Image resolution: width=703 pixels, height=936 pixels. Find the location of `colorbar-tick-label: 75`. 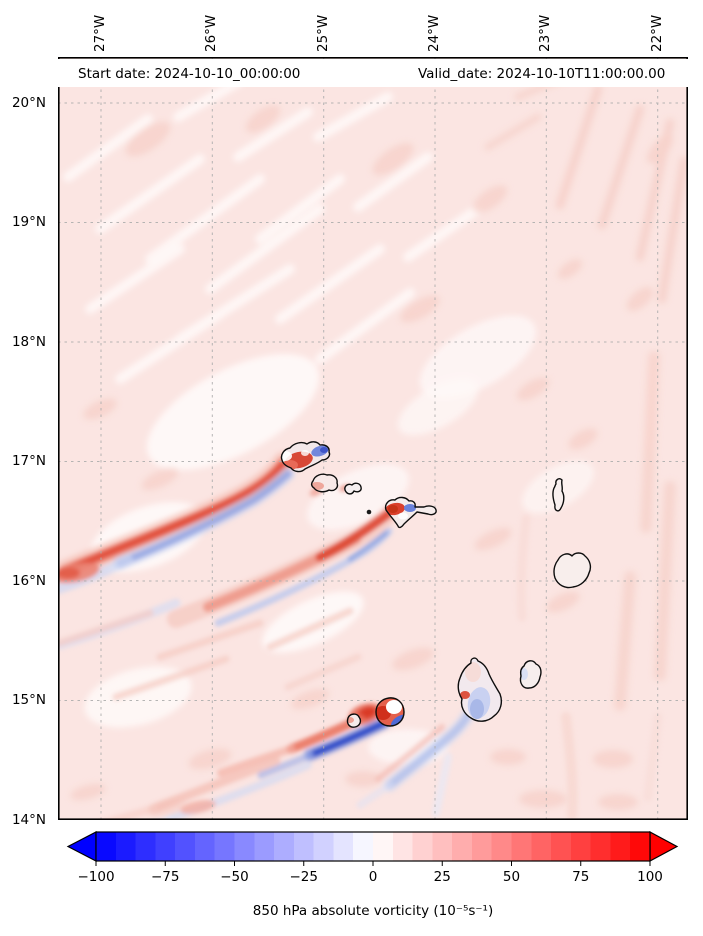

colorbar-tick-label: 75 is located at coordinates (581, 877).